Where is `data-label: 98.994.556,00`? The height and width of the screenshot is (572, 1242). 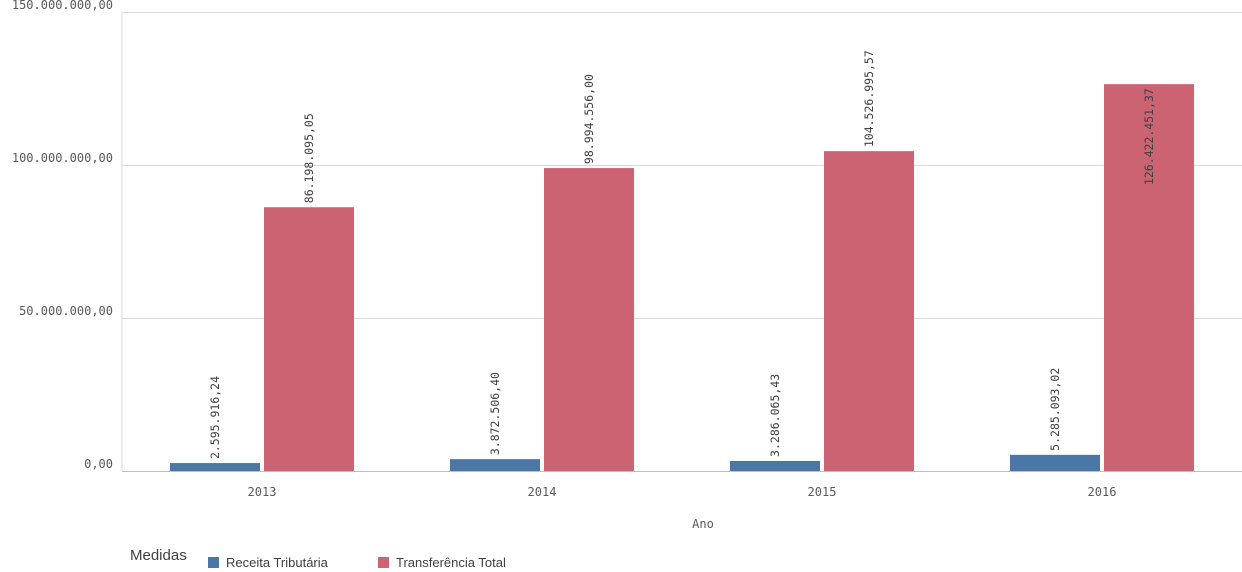
data-label: 98.994.556,00 is located at coordinates (589, 119).